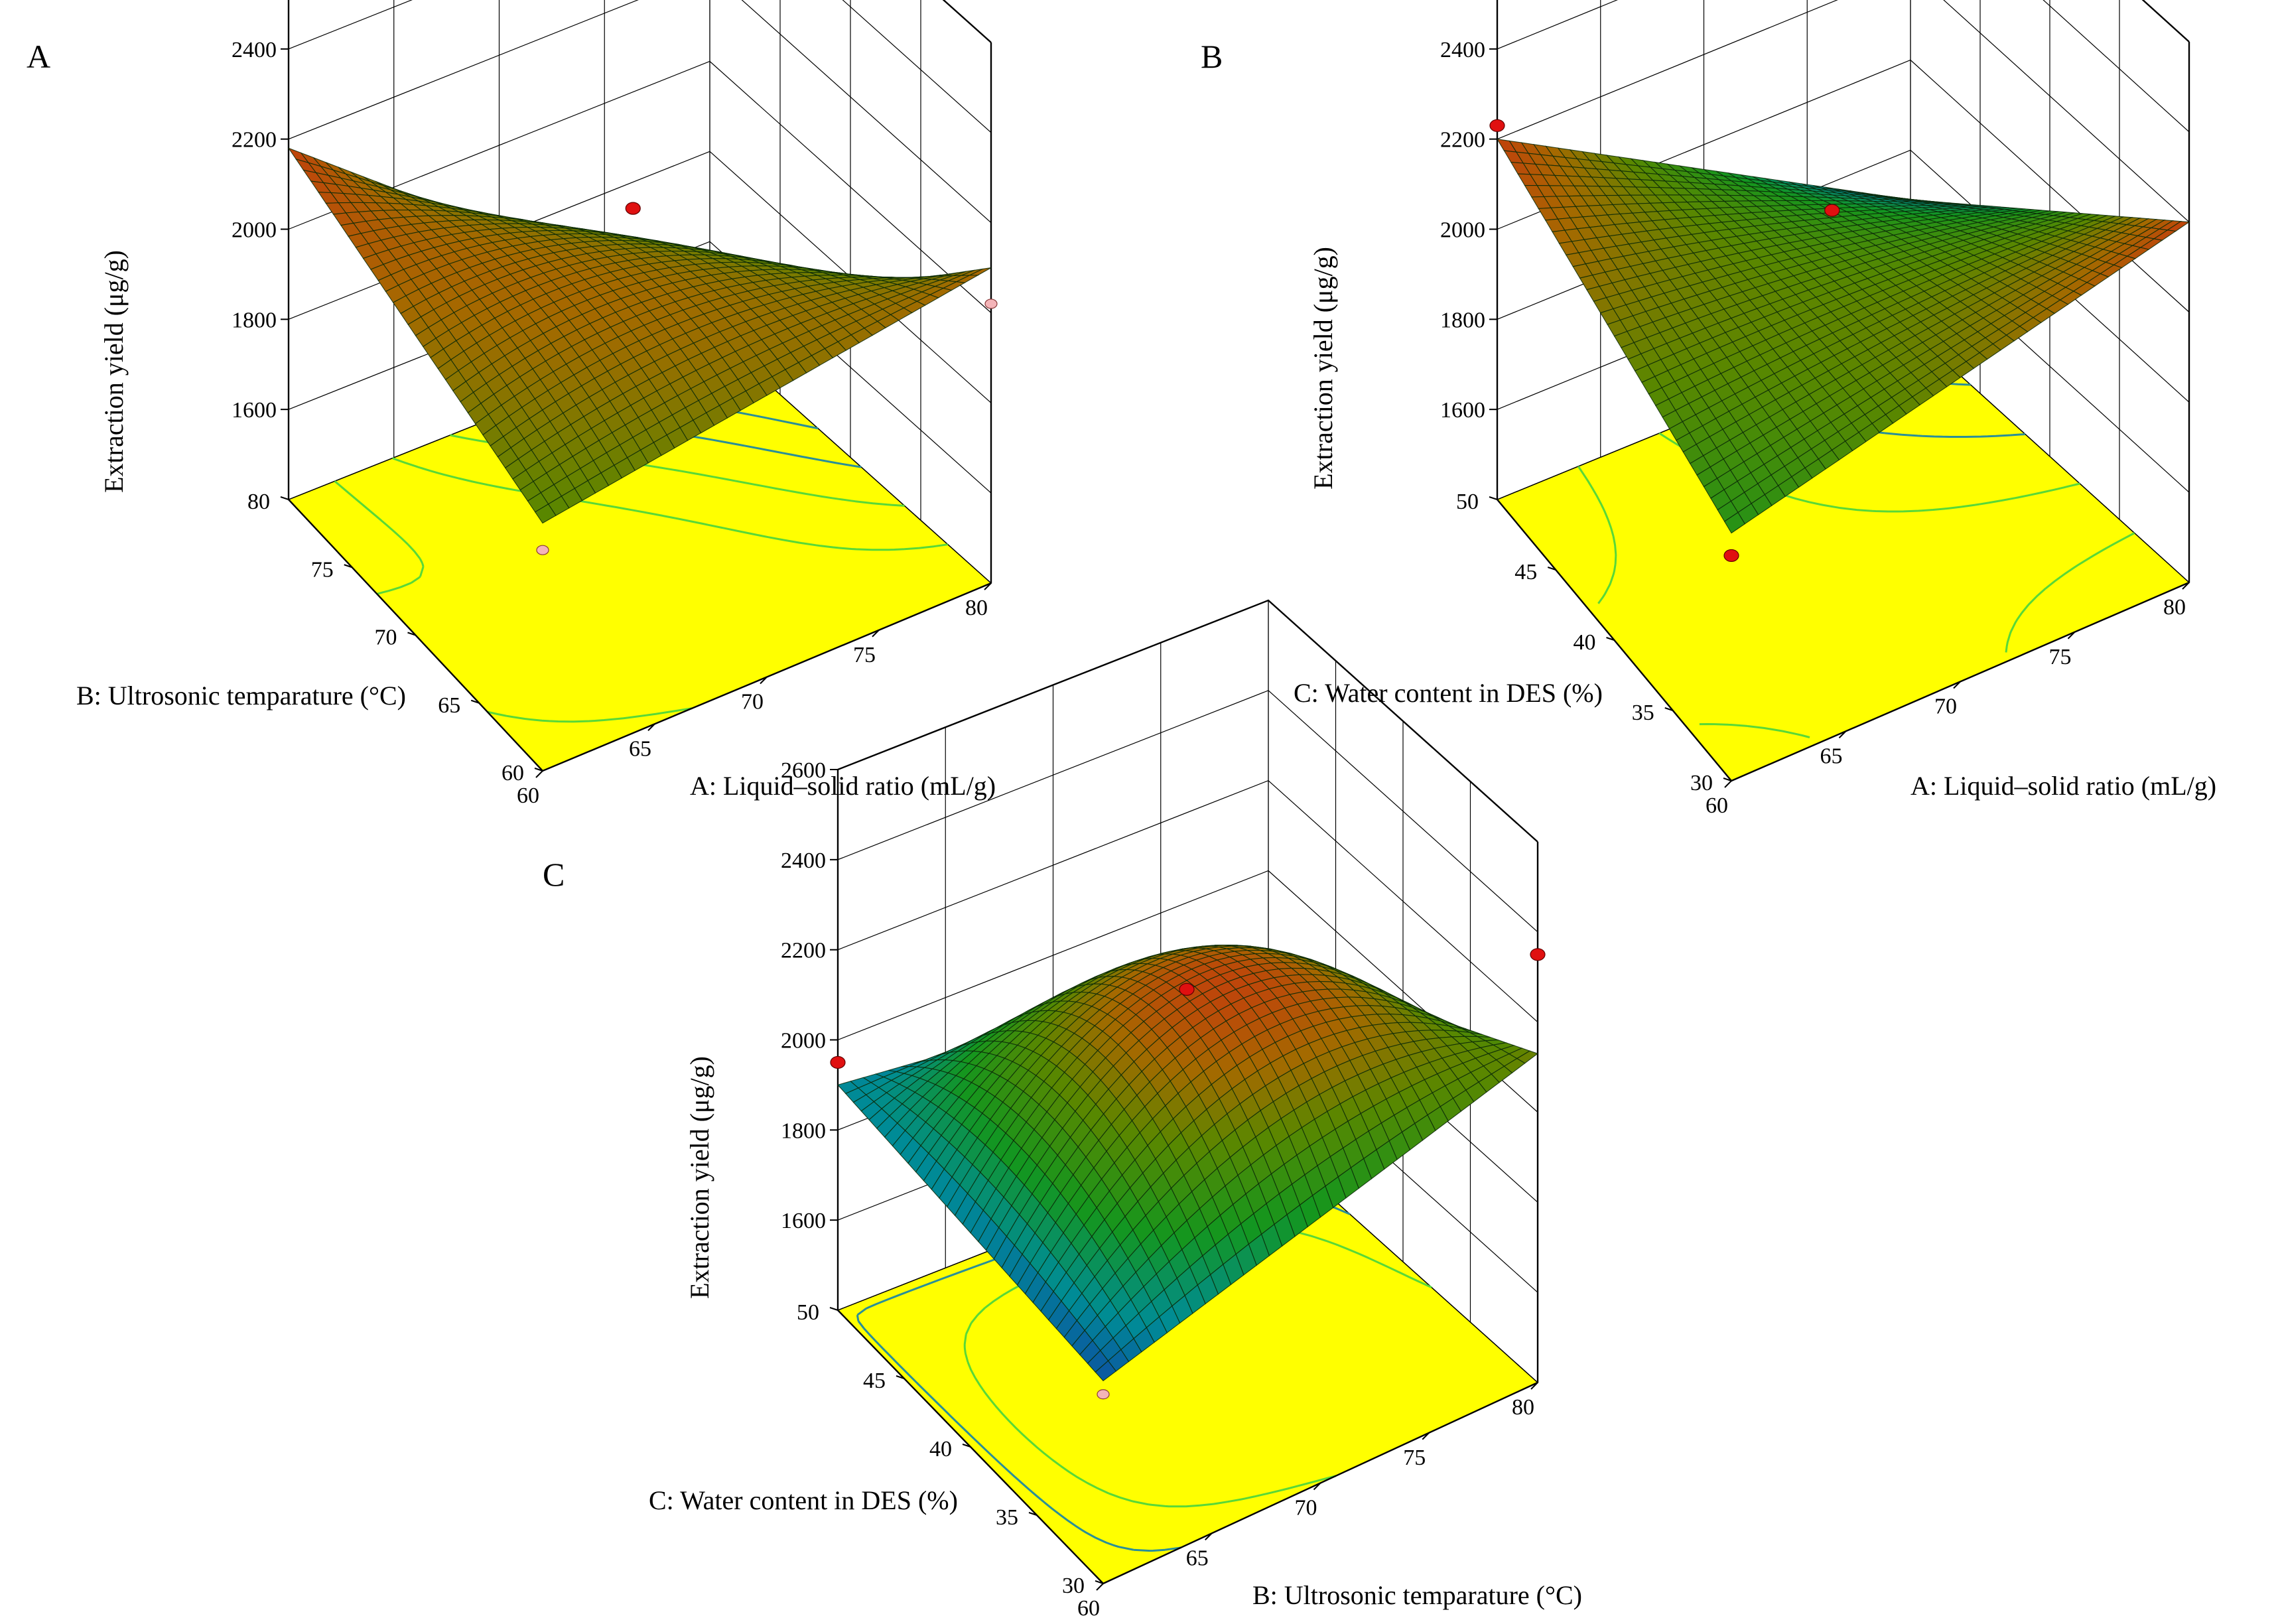 This screenshot has width=2278, height=1624. I want to click on y-tick-label: 65, so click(449, 705).